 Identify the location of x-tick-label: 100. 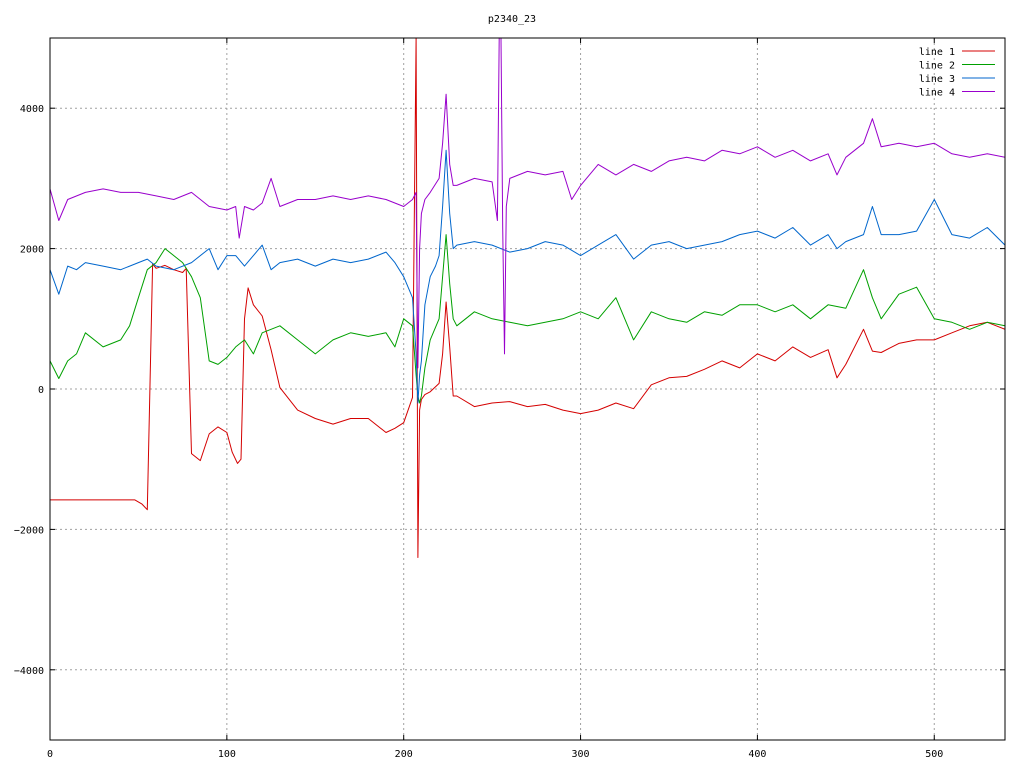
(227, 754).